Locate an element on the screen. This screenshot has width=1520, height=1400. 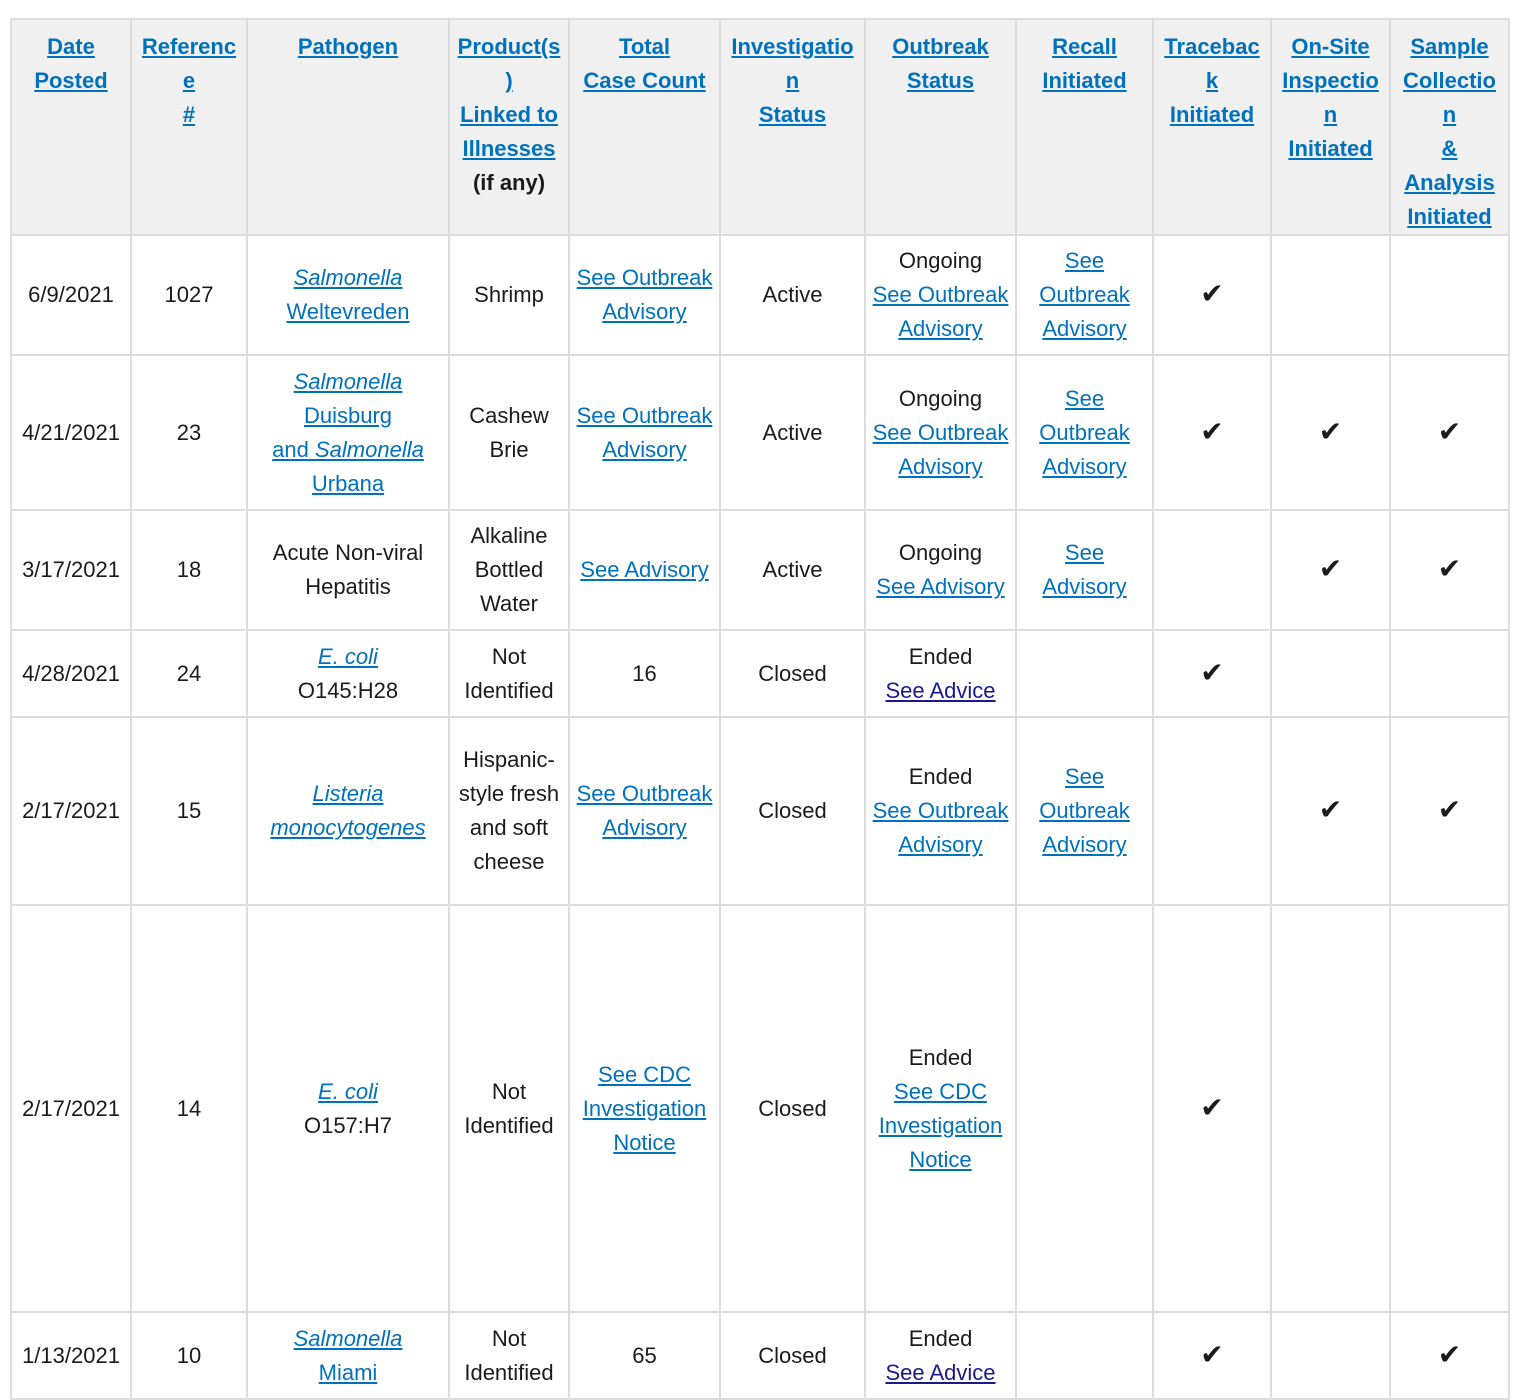
pathogen: E. coli O157:H7 is located at coordinates (348, 1108).